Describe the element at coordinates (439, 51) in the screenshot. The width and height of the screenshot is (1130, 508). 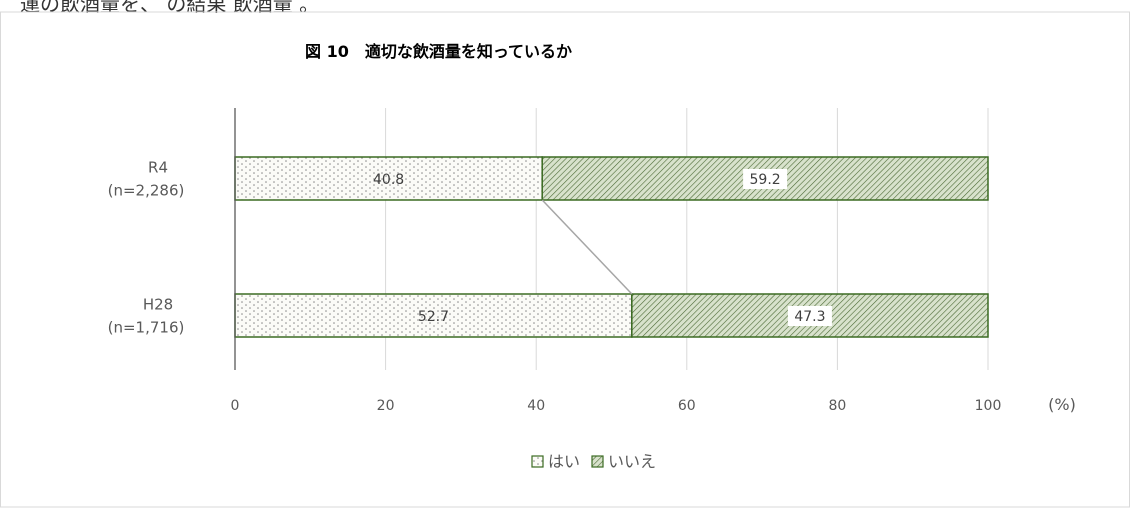
I see `chart-title: 図 10 適切な飲酒量を知っているか` at that location.